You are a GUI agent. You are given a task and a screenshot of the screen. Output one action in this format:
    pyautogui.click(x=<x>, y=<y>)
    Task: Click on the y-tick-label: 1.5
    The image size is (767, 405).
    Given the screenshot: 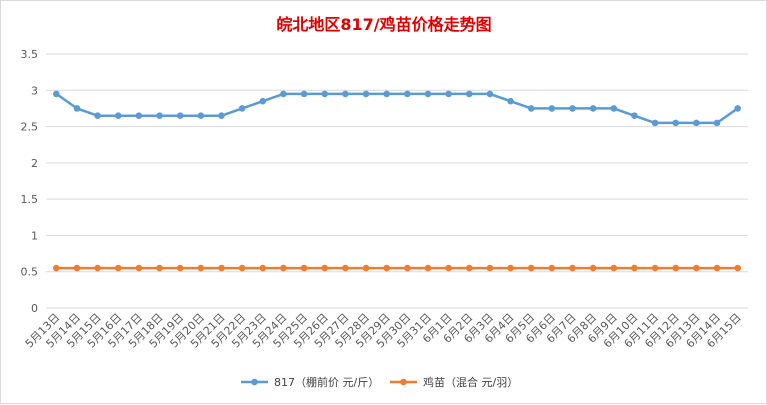 What is the action you would take?
    pyautogui.click(x=30, y=199)
    